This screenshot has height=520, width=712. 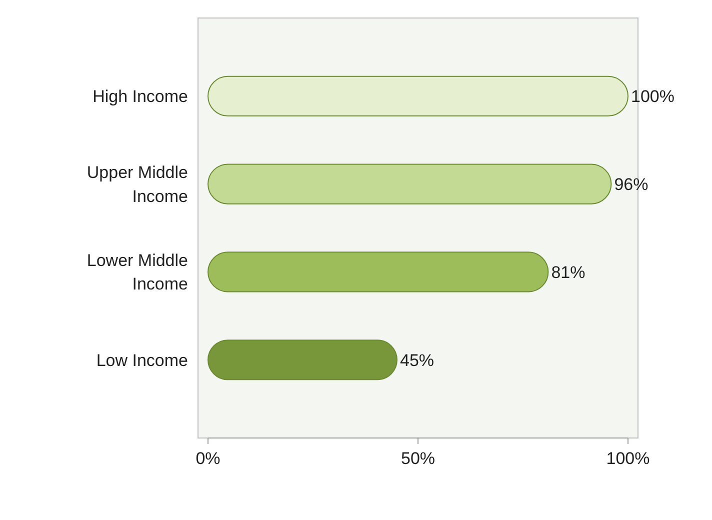 I want to click on data-label: 45%, so click(x=417, y=360).